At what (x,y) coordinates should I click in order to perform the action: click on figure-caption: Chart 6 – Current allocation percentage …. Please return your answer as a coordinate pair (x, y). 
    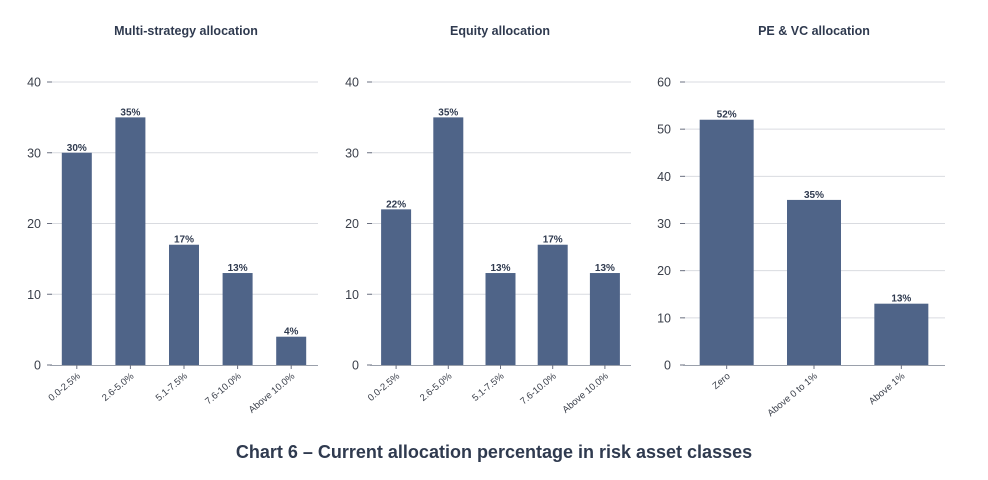
    Looking at the image, I should click on (494, 452).